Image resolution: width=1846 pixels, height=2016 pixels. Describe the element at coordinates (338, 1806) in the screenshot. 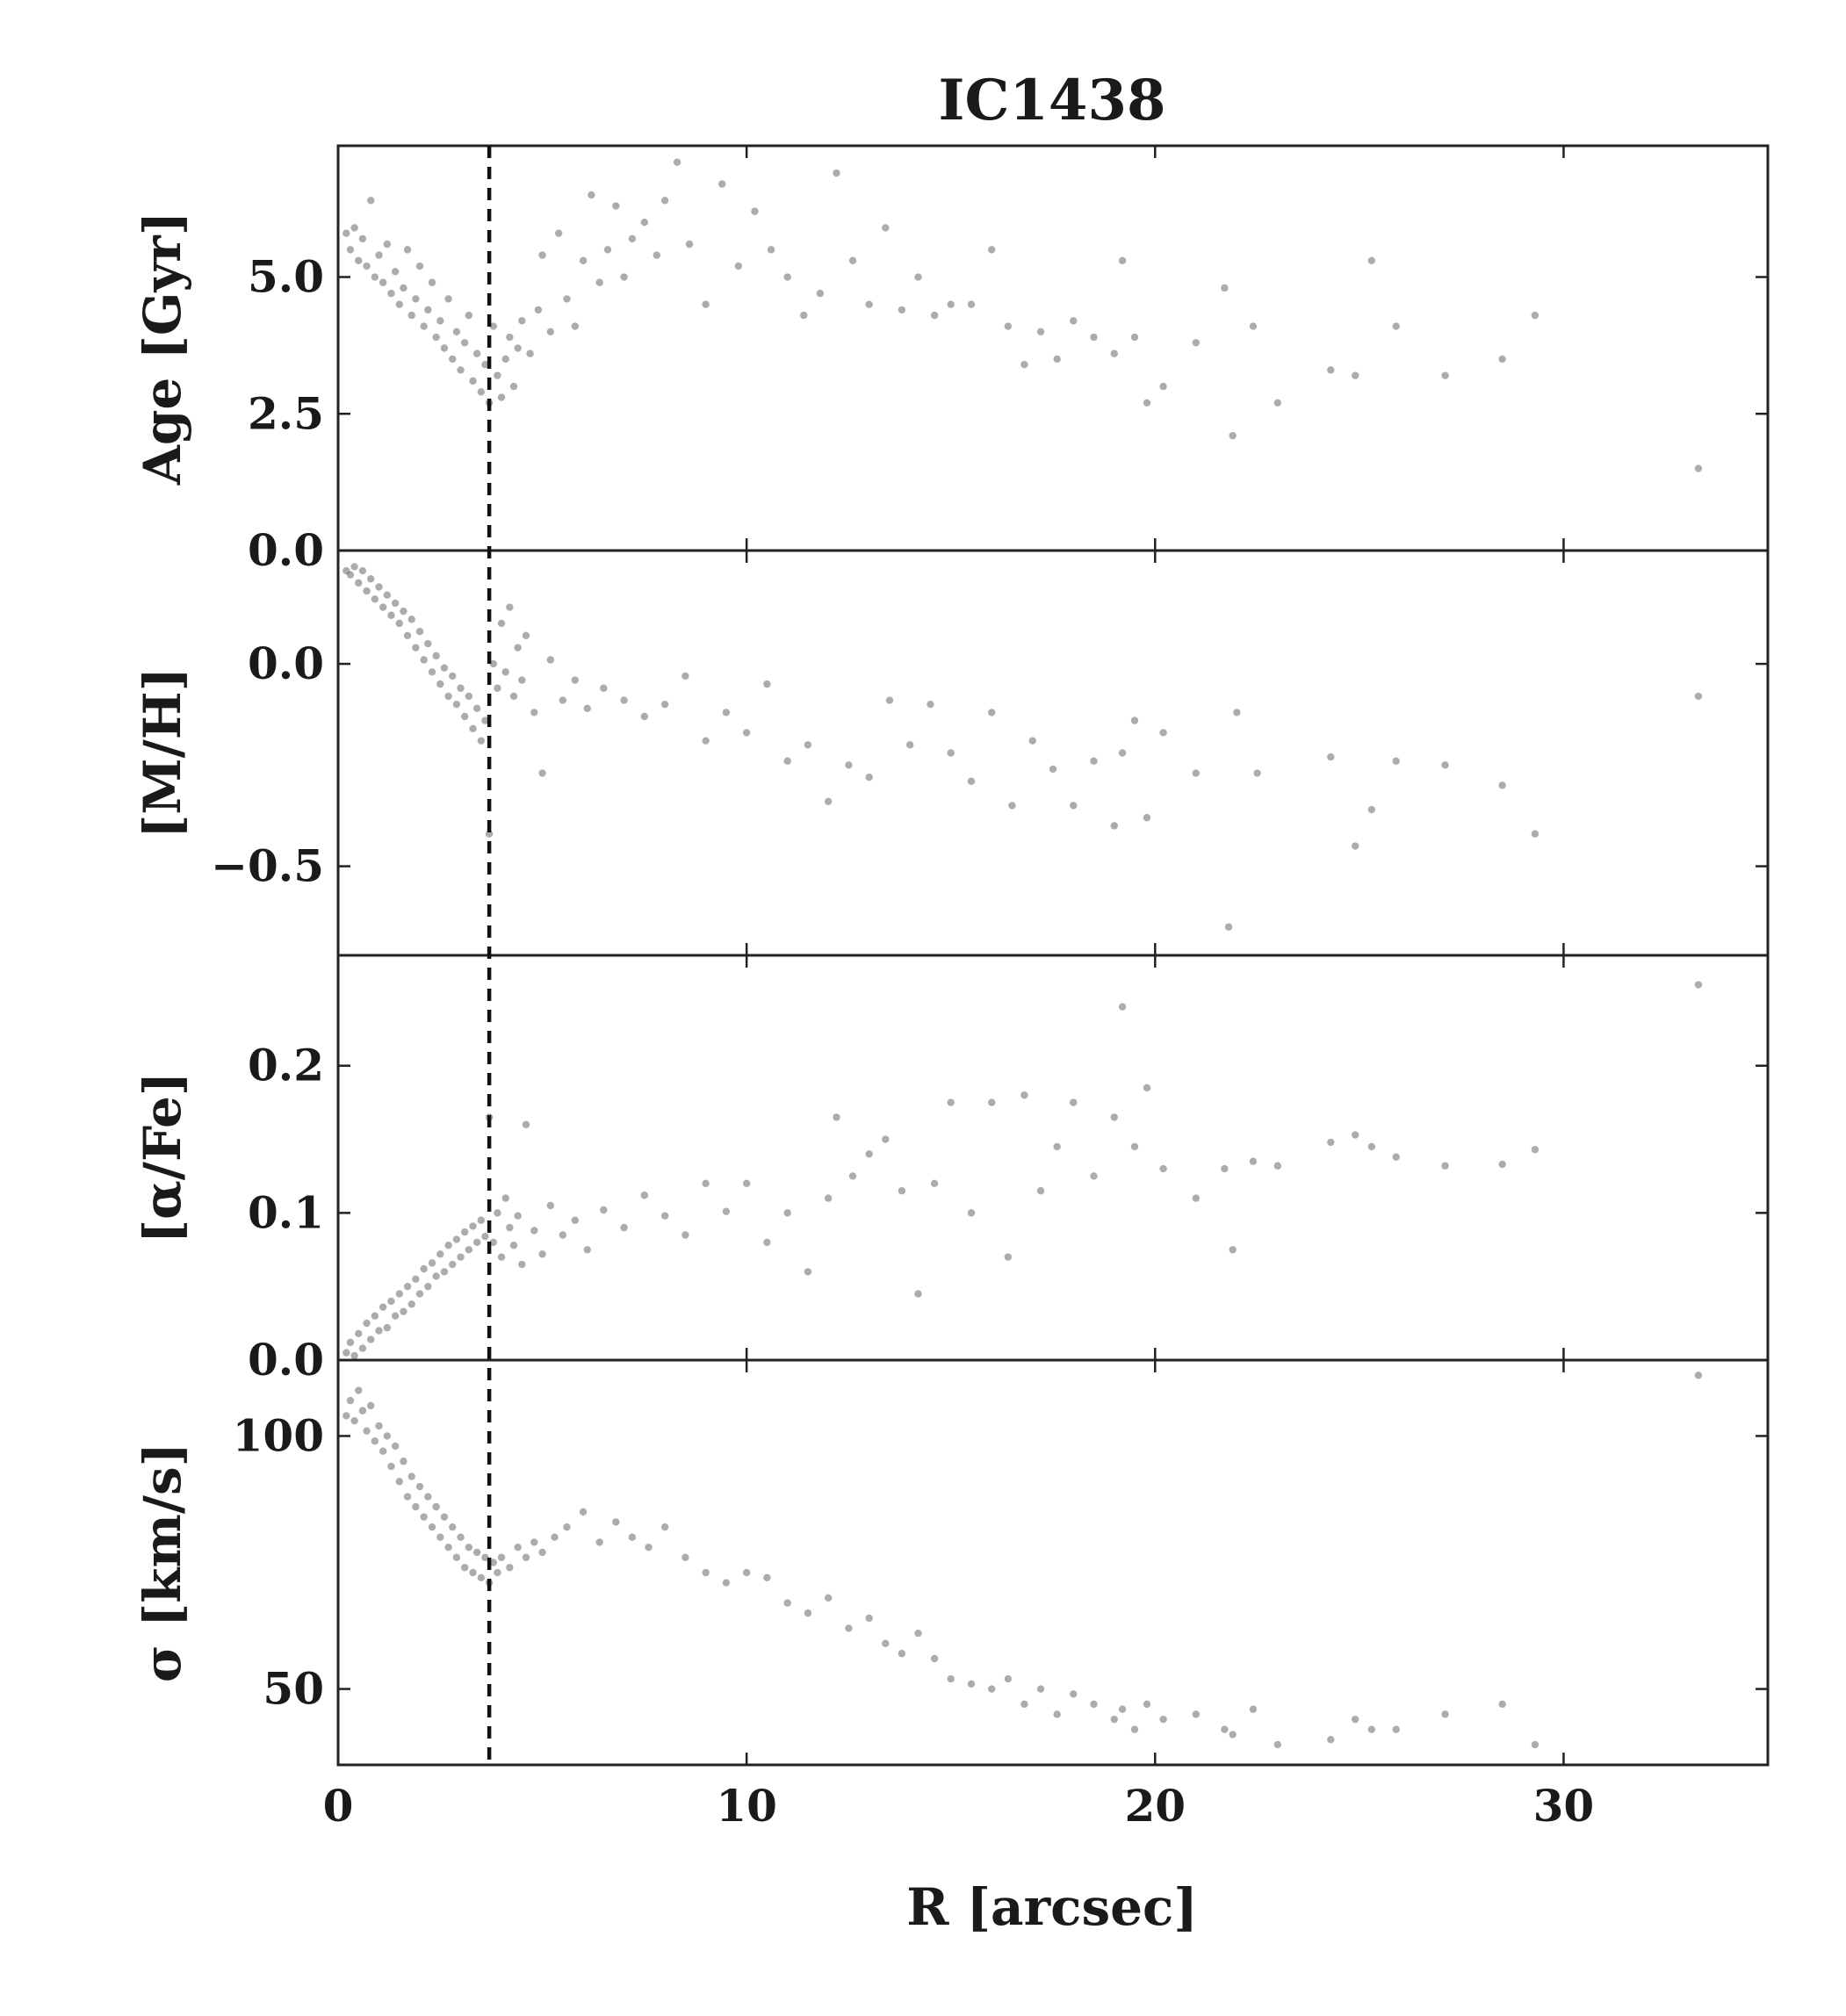

I see `x-tick-label: 0` at that location.